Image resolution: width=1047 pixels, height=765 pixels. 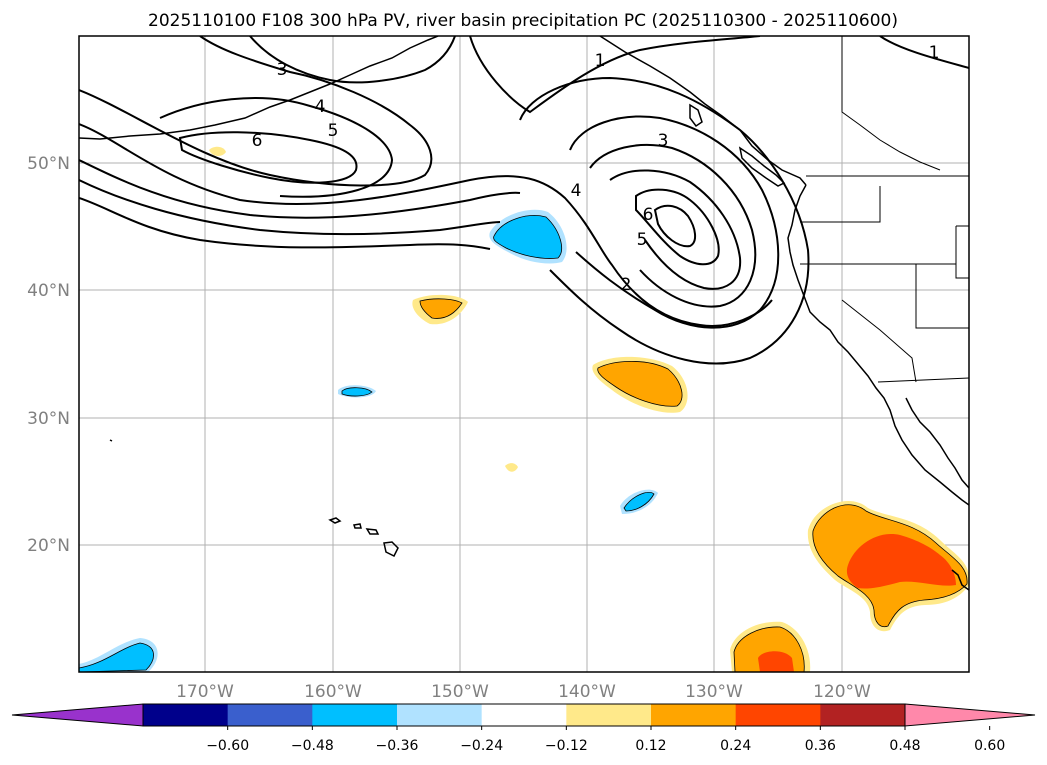 What do you see at coordinates (696, 115) in the screenshot?
I see `haida-gwaii-coast` at bounding box center [696, 115].